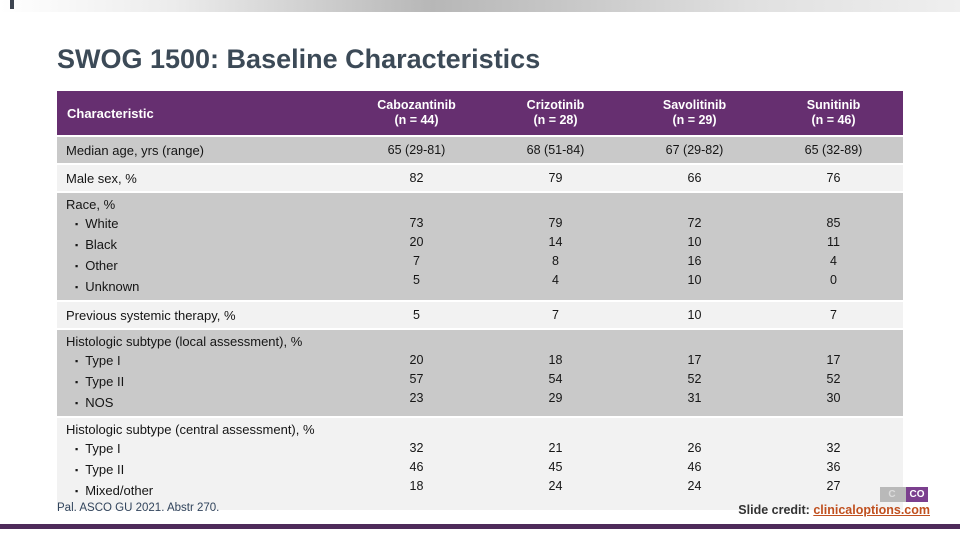  What do you see at coordinates (833, 461) in the screenshot?
I see `value-cell: 32 36 27` at bounding box center [833, 461].